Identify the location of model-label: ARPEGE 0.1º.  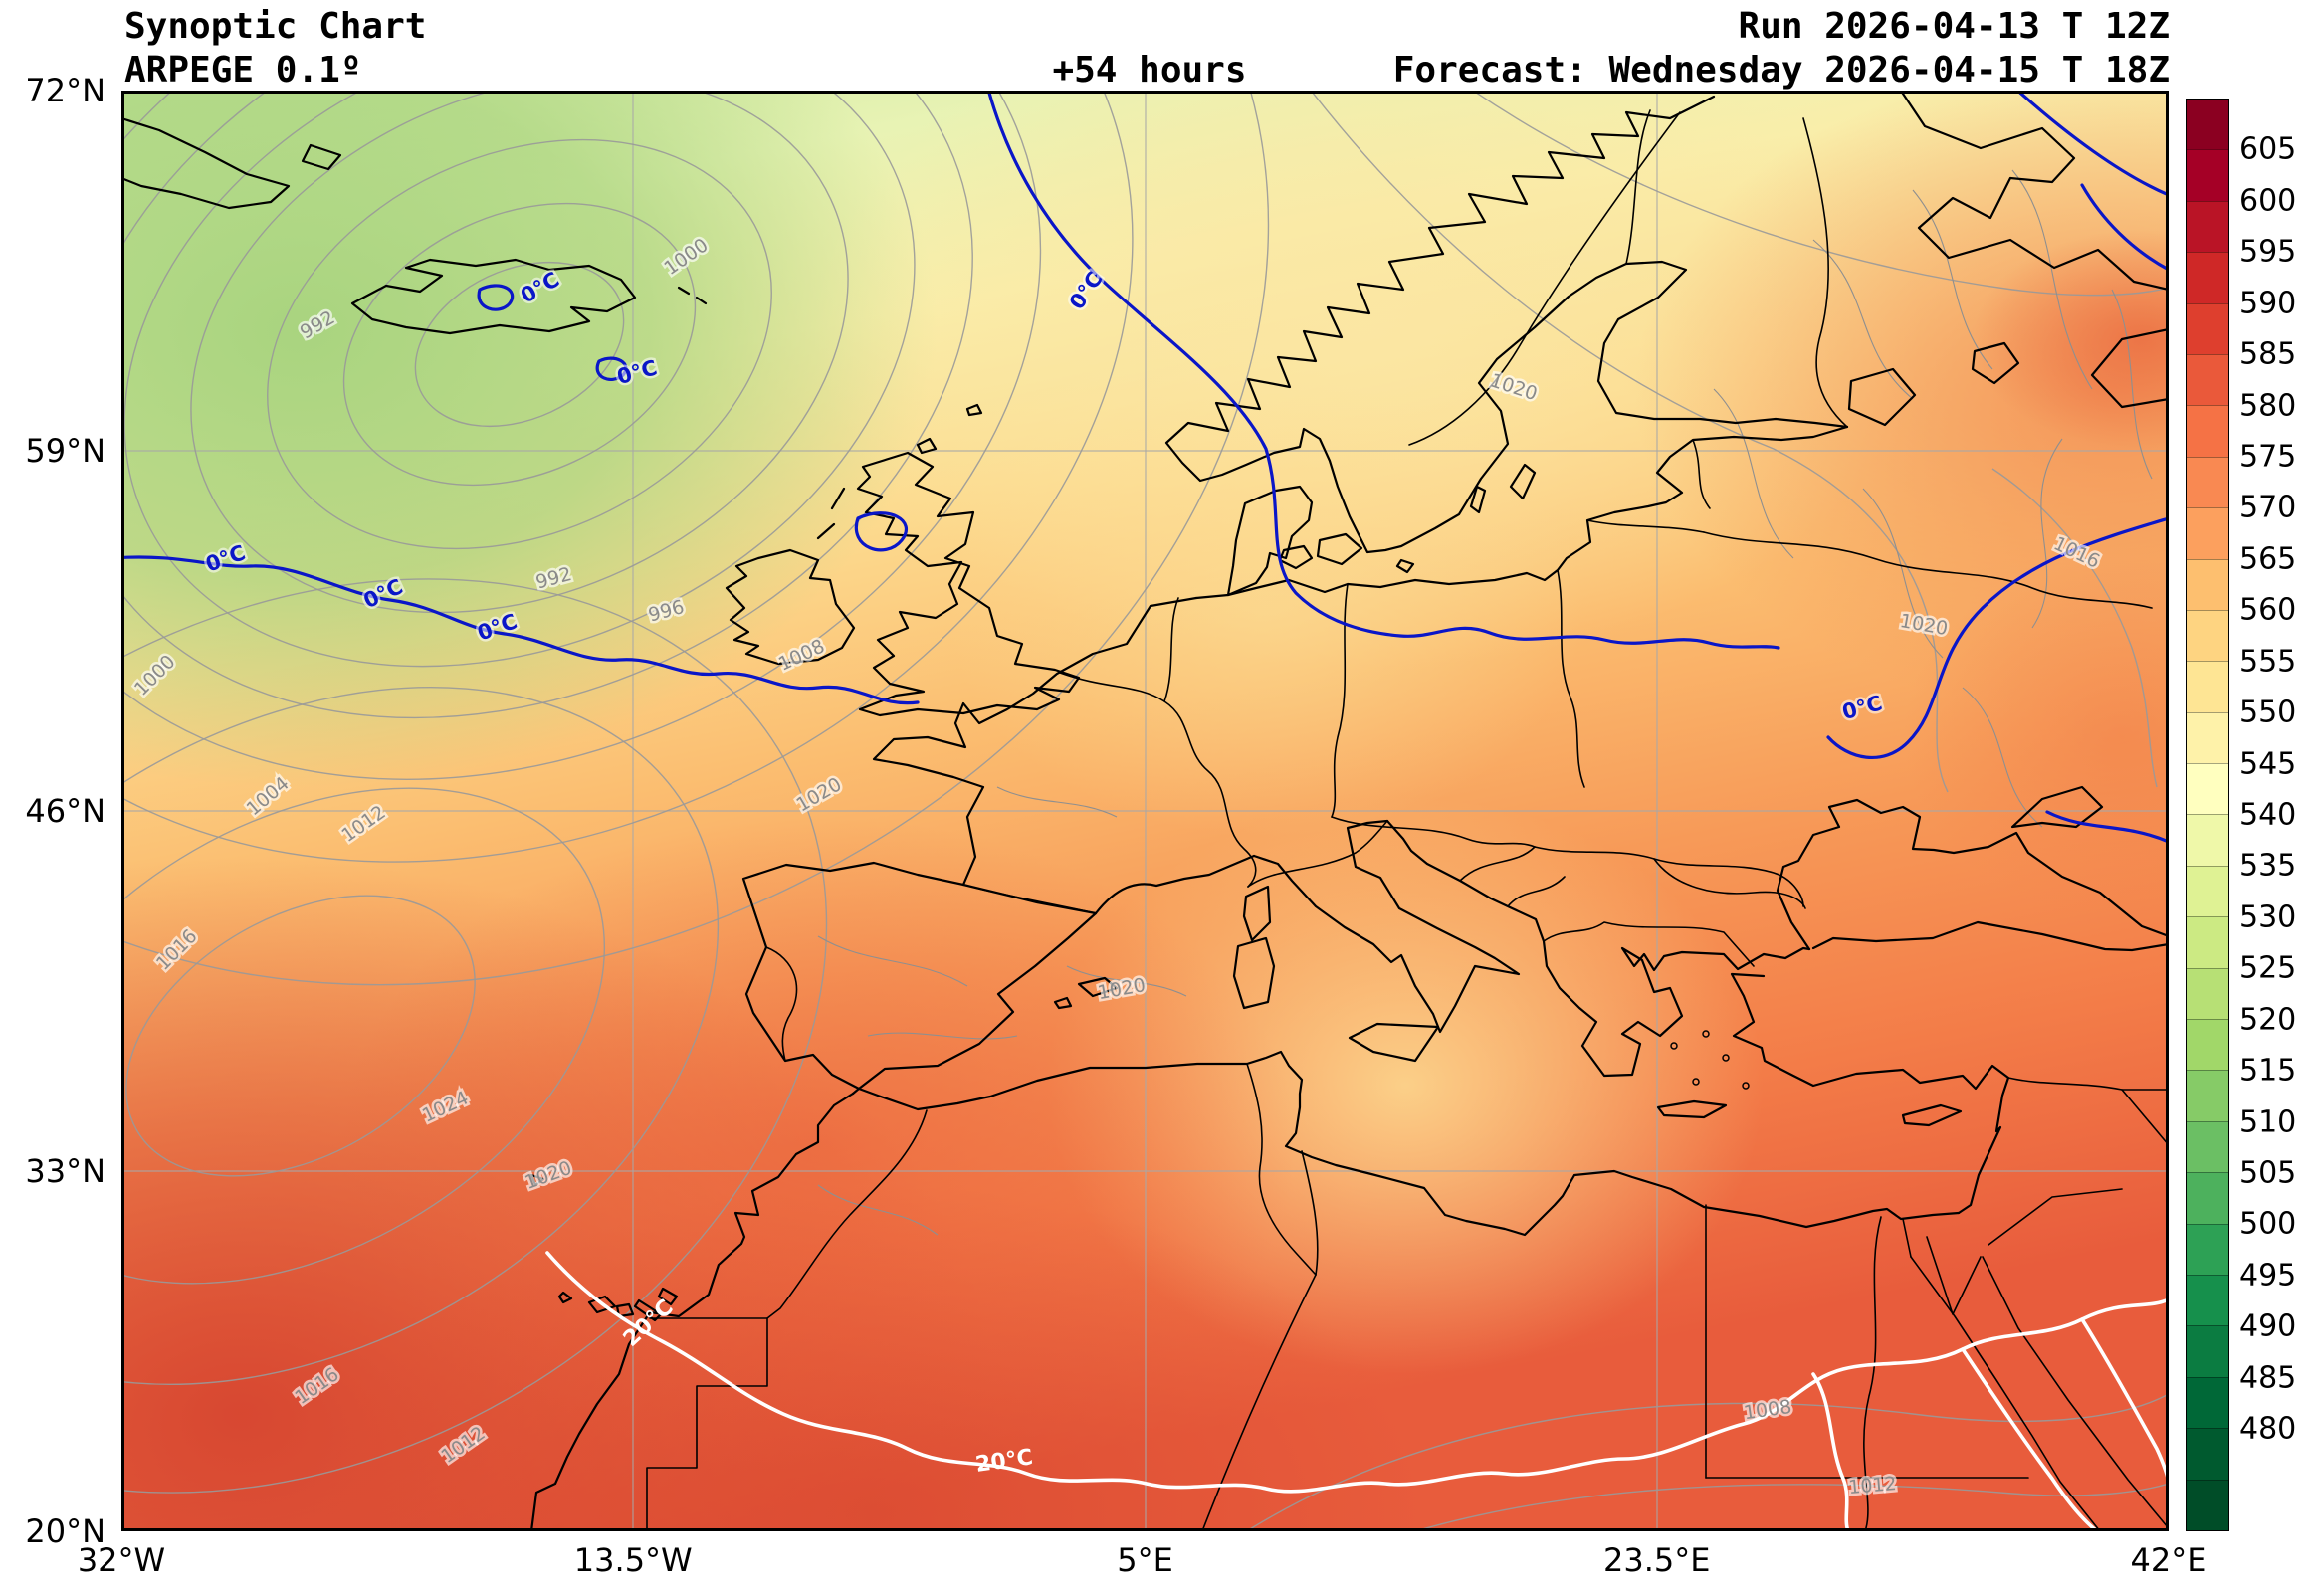
(243, 70).